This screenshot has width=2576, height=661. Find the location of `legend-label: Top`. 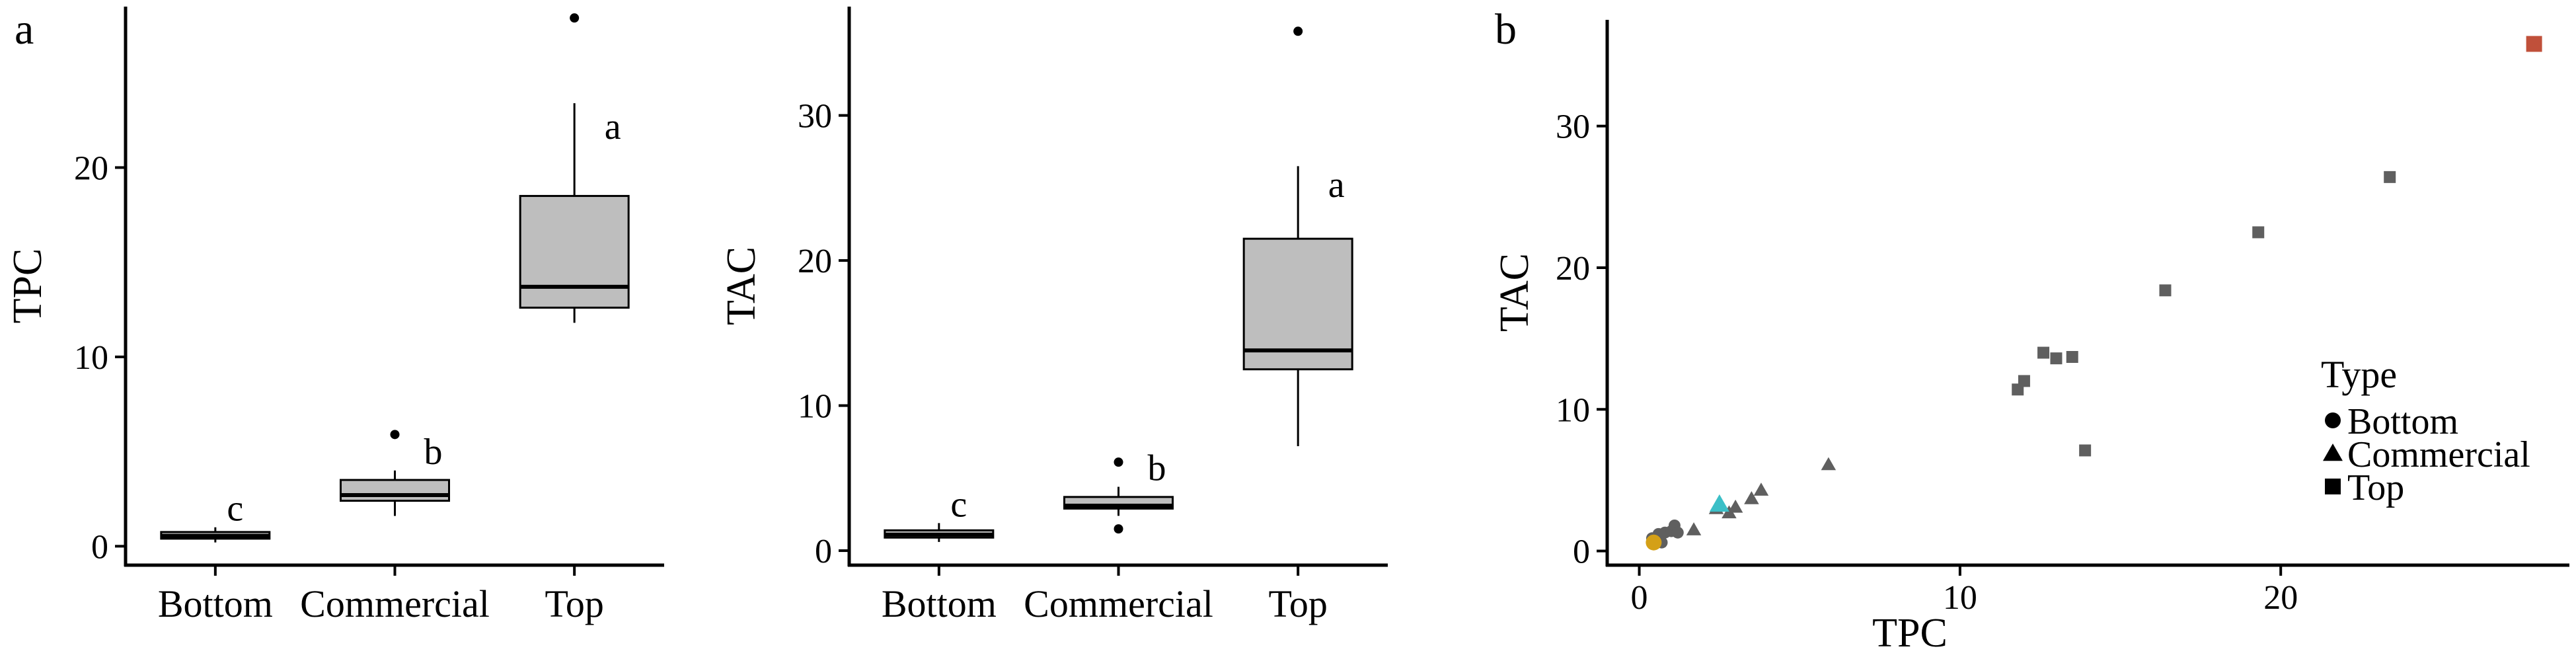

legend-label: Top is located at coordinates (2376, 487).